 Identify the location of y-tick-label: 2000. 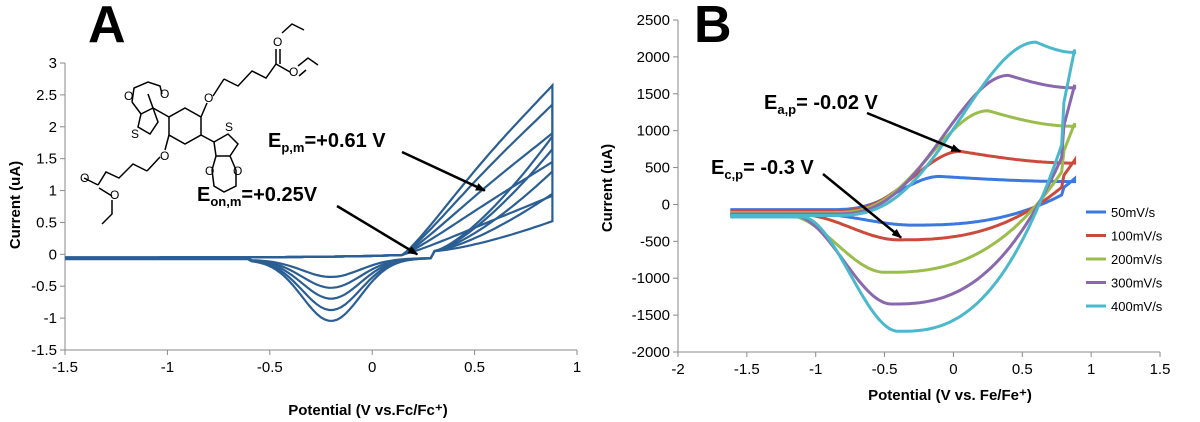
(653, 57).